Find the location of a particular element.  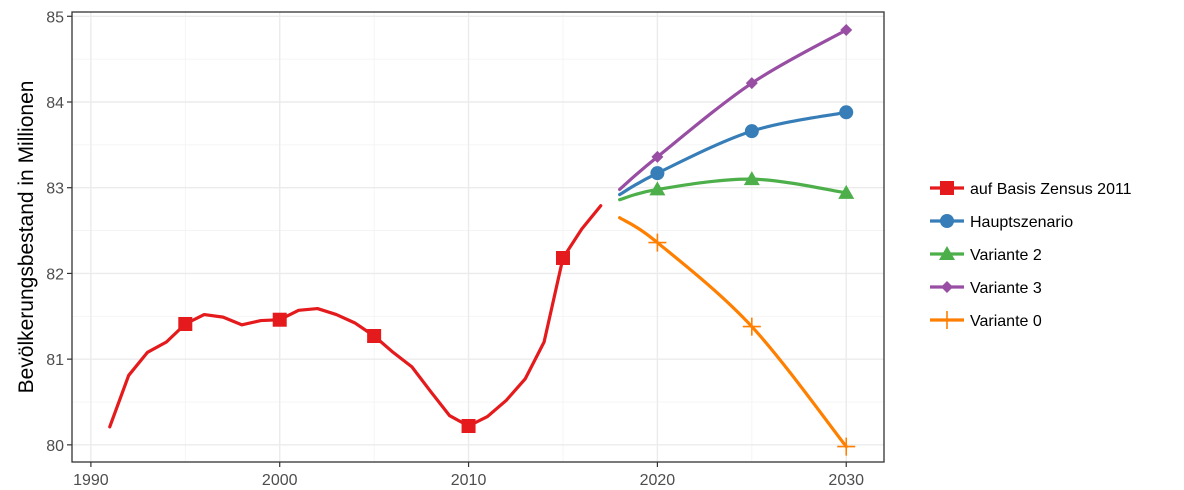

y-tick-label: 81 is located at coordinates (55, 360).